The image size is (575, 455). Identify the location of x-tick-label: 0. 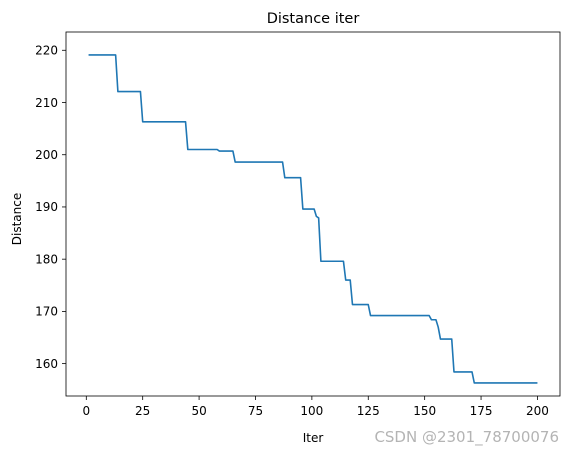
(86, 411).